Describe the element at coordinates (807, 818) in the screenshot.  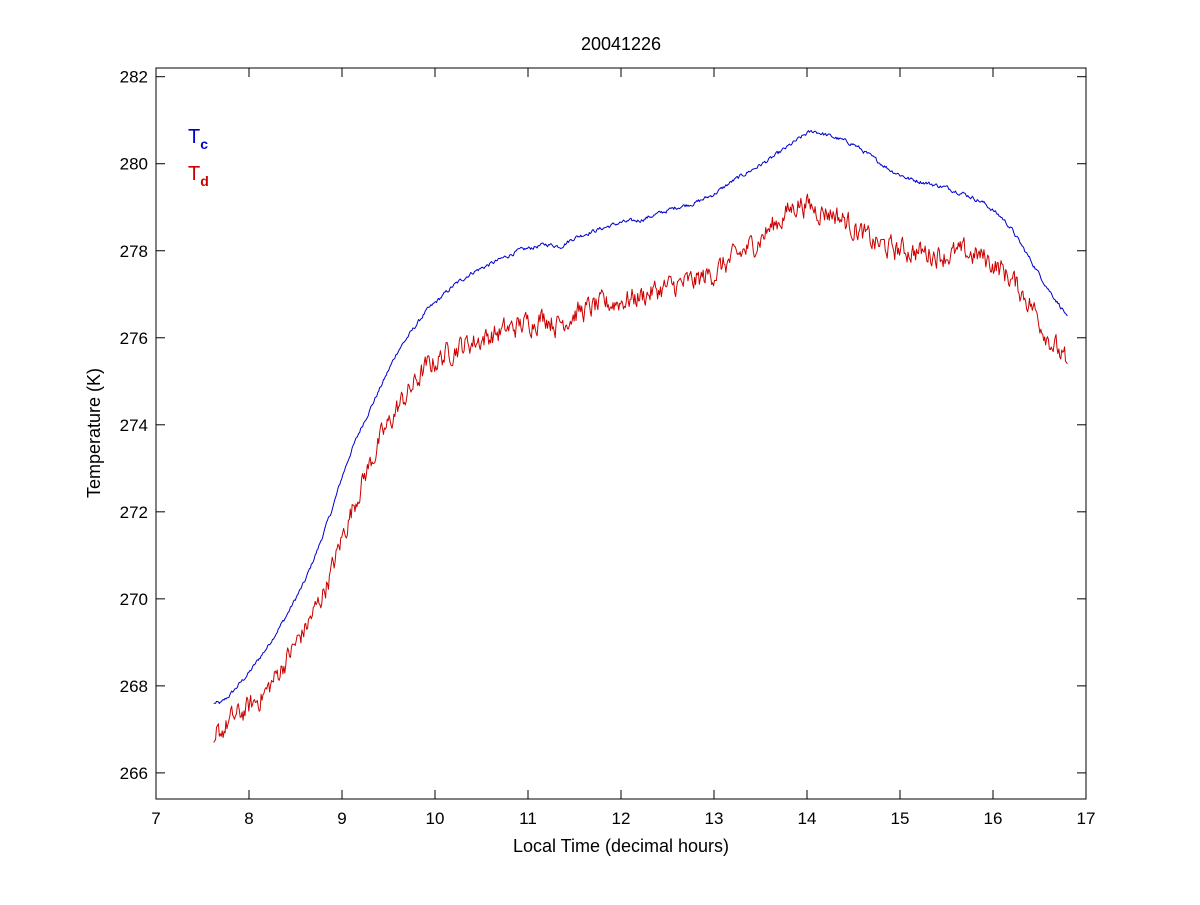
I see `x-tick-label: 14` at that location.